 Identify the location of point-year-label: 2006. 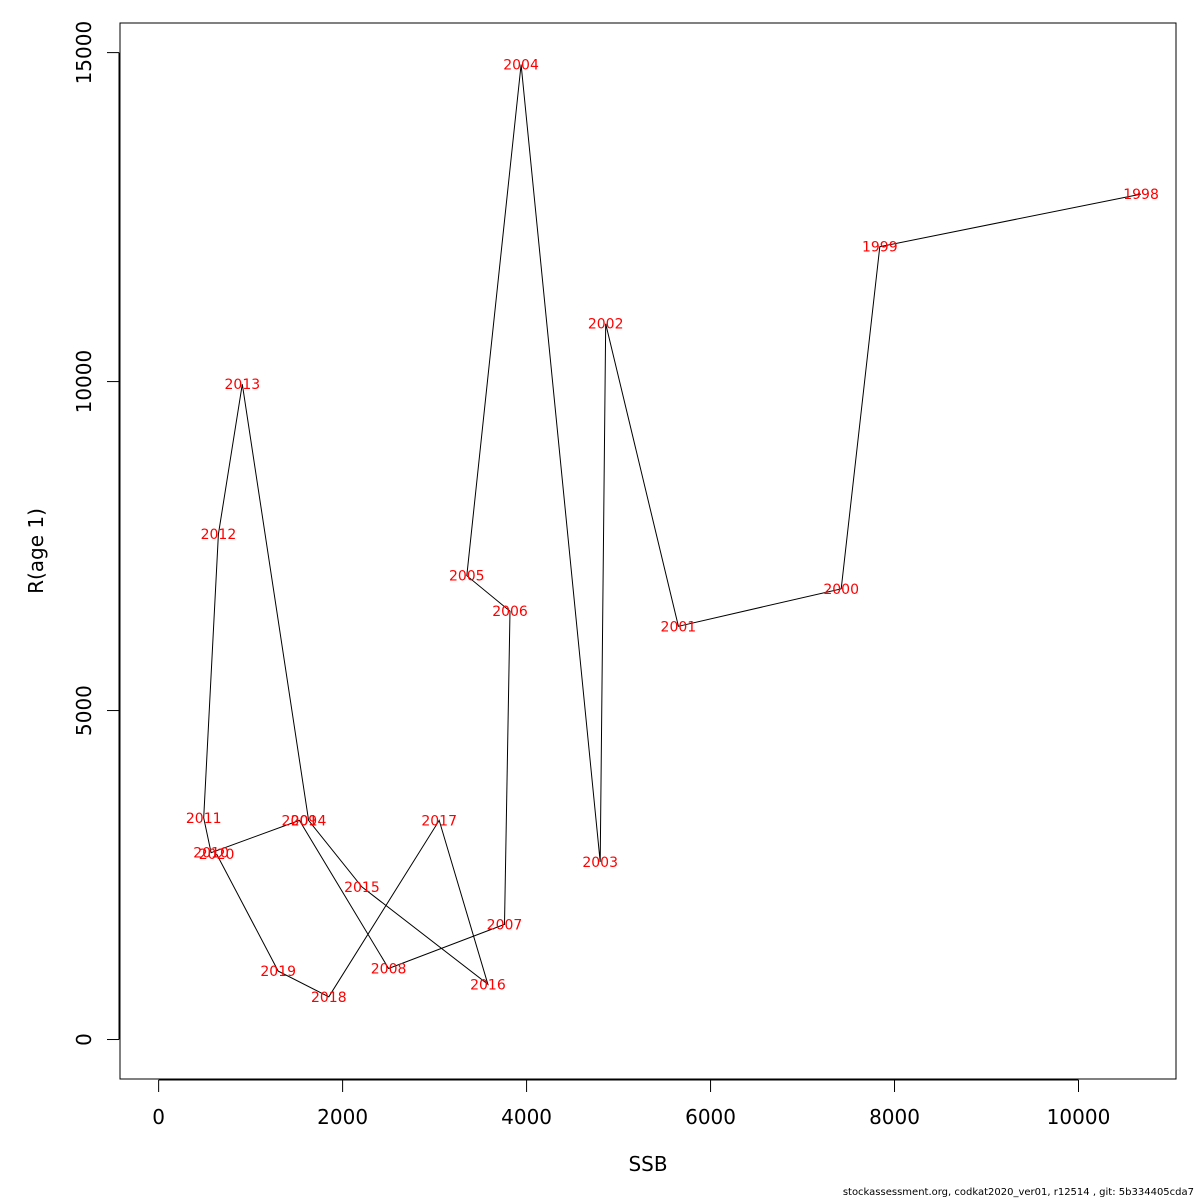
(510, 612).